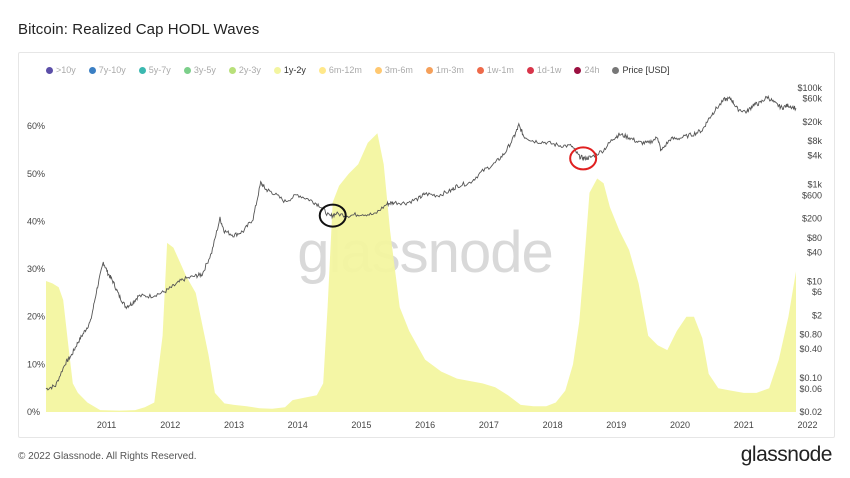 This screenshot has width=850, height=478. I want to click on legend-item: >10y, so click(61, 70).